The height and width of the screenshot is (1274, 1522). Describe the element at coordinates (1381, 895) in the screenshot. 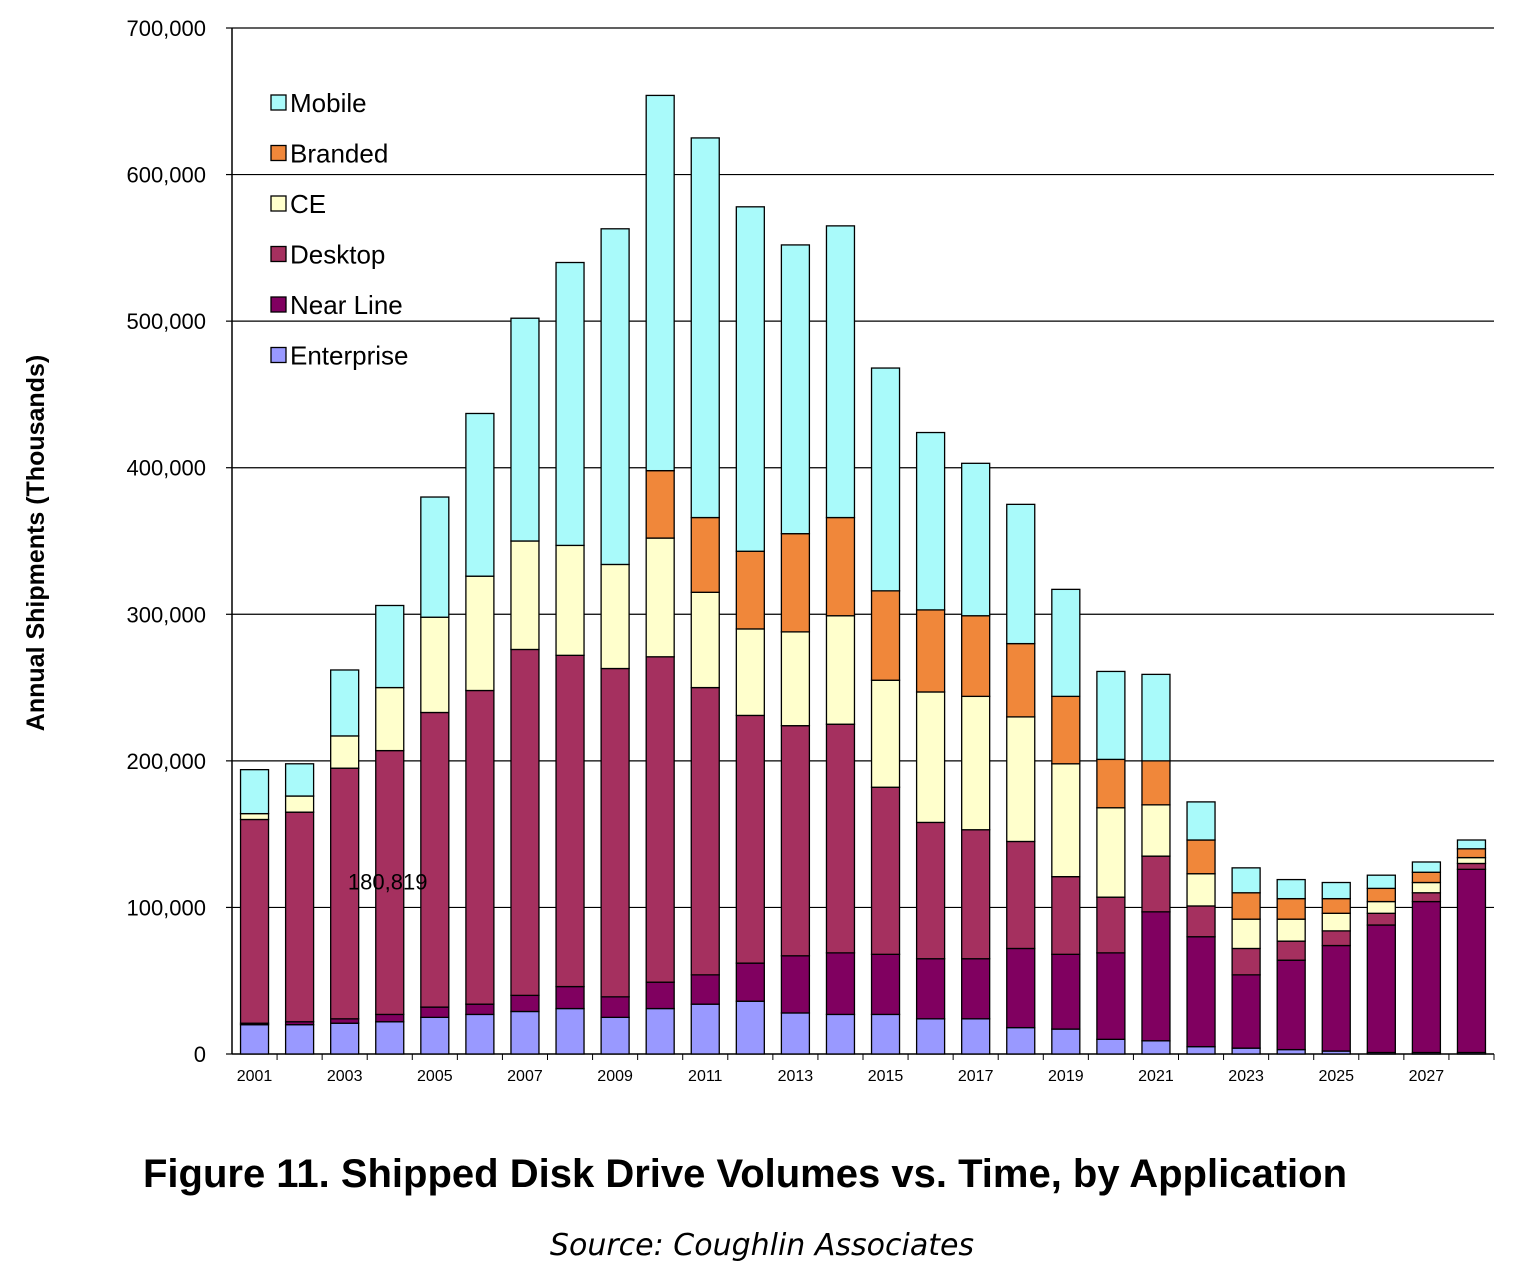

I see `bar-branded-2026` at that location.